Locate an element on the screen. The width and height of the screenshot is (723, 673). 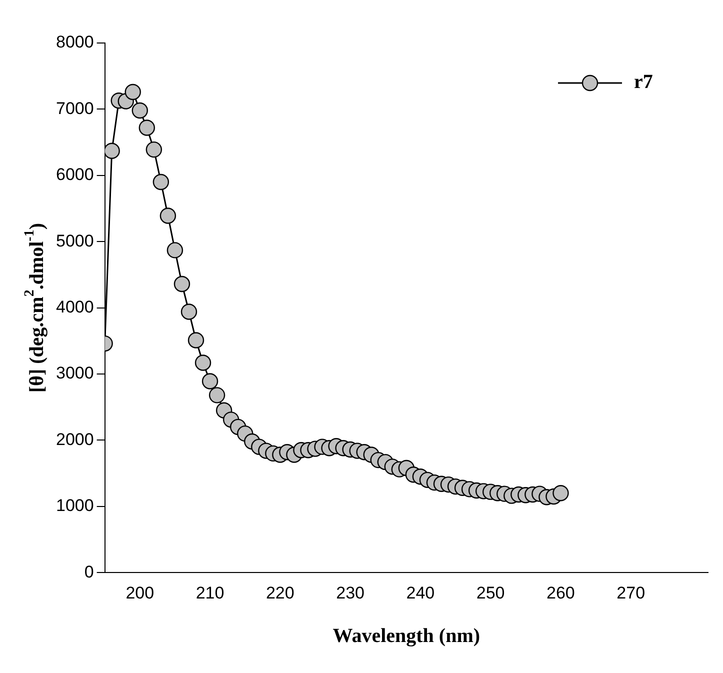
y-tick-label: 3000 is located at coordinates (75, 373).